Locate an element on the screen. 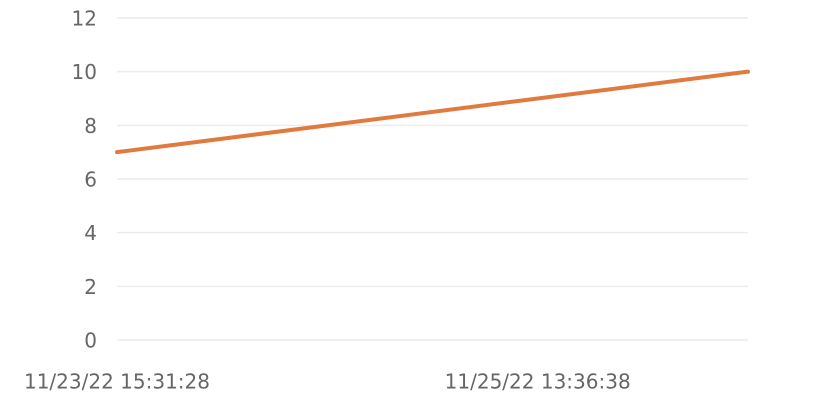 Image resolution: width=823 pixels, height=416 pixels. x-tick-label: 11/23/22 15:31:28 is located at coordinates (117, 382).